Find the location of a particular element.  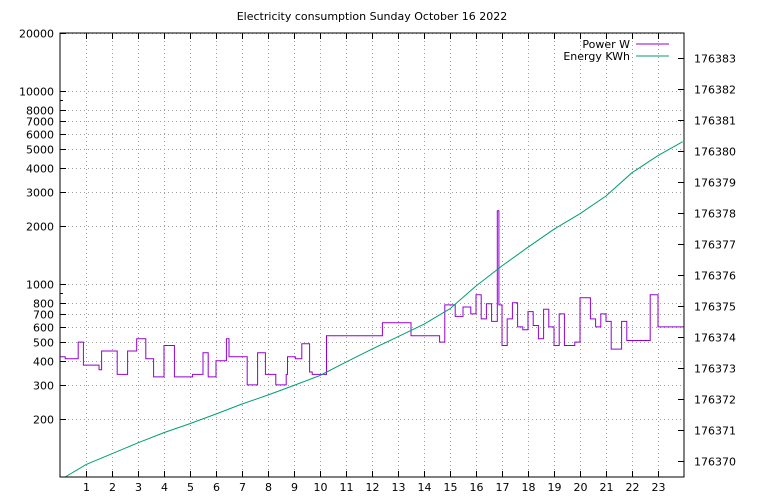

y-right-tick-label: 176371 is located at coordinates (715, 431).